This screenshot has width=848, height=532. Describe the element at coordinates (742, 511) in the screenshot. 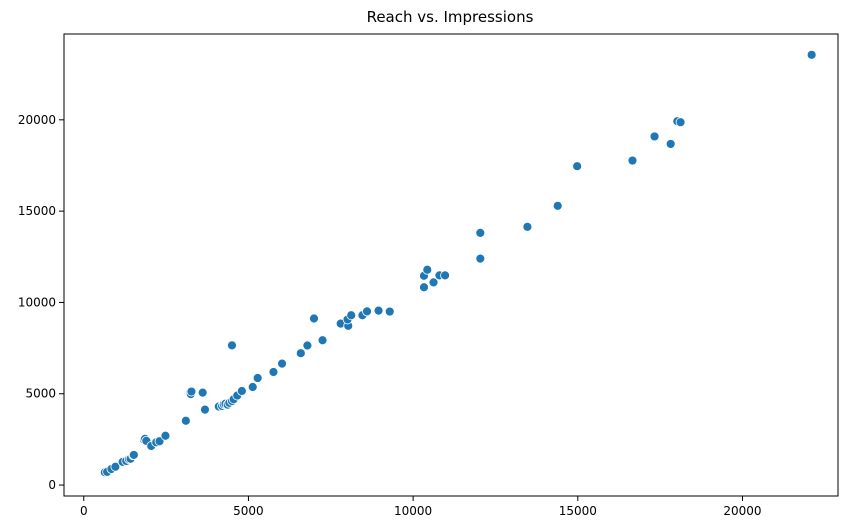

I see `x-tick-label: 20000` at that location.